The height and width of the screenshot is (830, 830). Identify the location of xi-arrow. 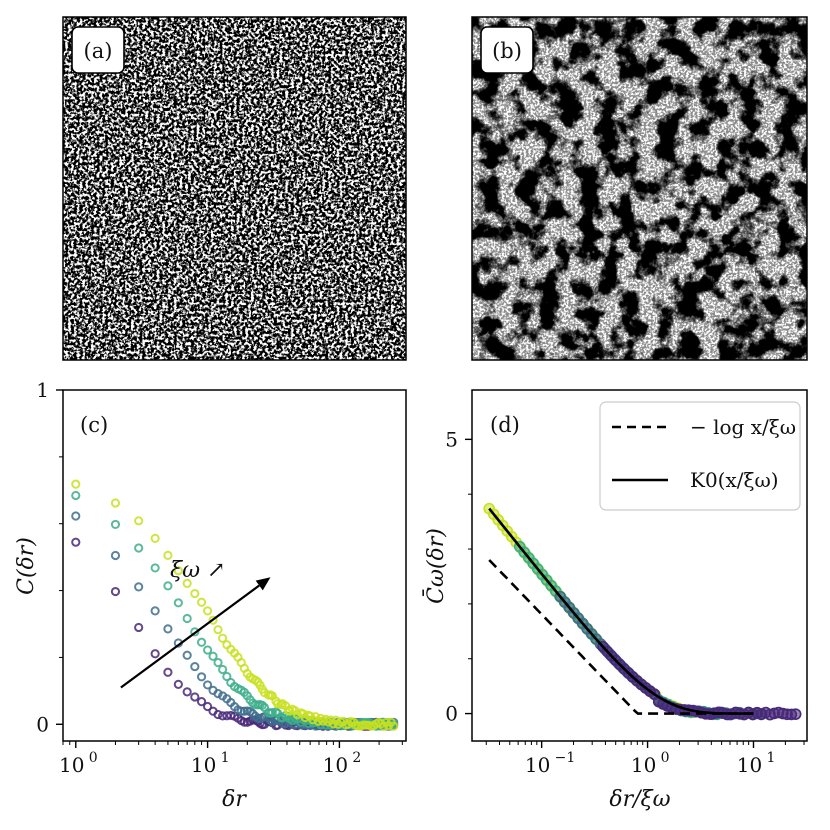
(190, 636).